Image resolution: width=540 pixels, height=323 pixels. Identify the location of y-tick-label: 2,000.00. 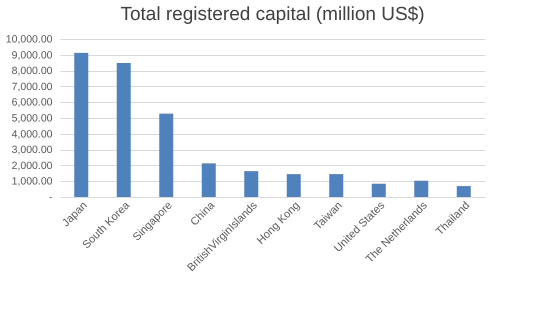
(32, 166).